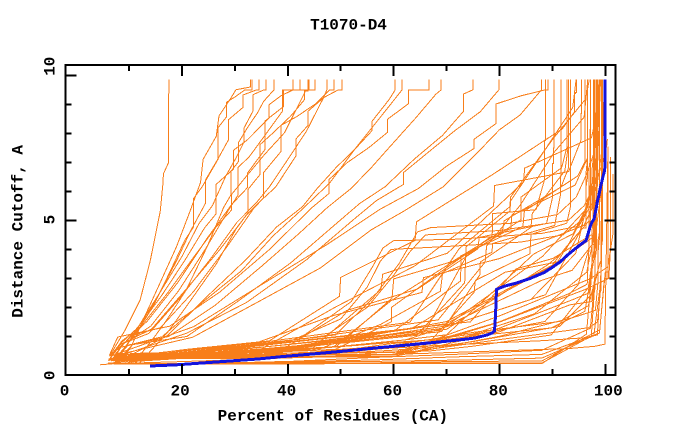 The image size is (680, 445). What do you see at coordinates (19, 231) in the screenshot?
I see `svg-text: Distance Cutoff, A` at bounding box center [19, 231].